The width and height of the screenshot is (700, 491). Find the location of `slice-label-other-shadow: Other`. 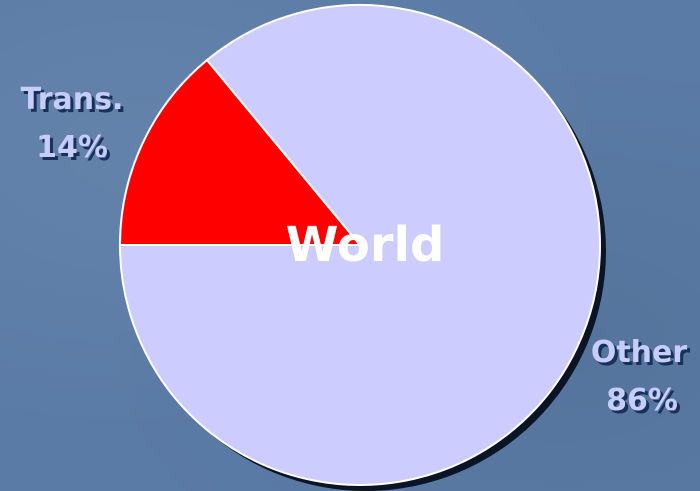

slice-label-other-shadow: Other is located at coordinates (642, 355).